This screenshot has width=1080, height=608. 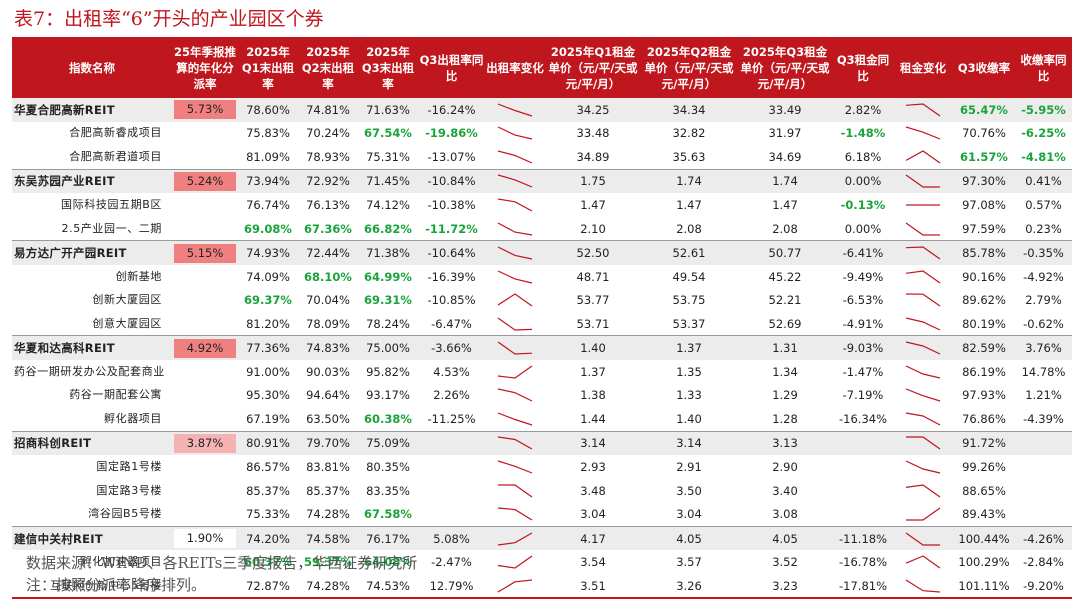 What do you see at coordinates (268, 395) in the screenshot?
I see `occ-q1-value: 95.30%` at bounding box center [268, 395].